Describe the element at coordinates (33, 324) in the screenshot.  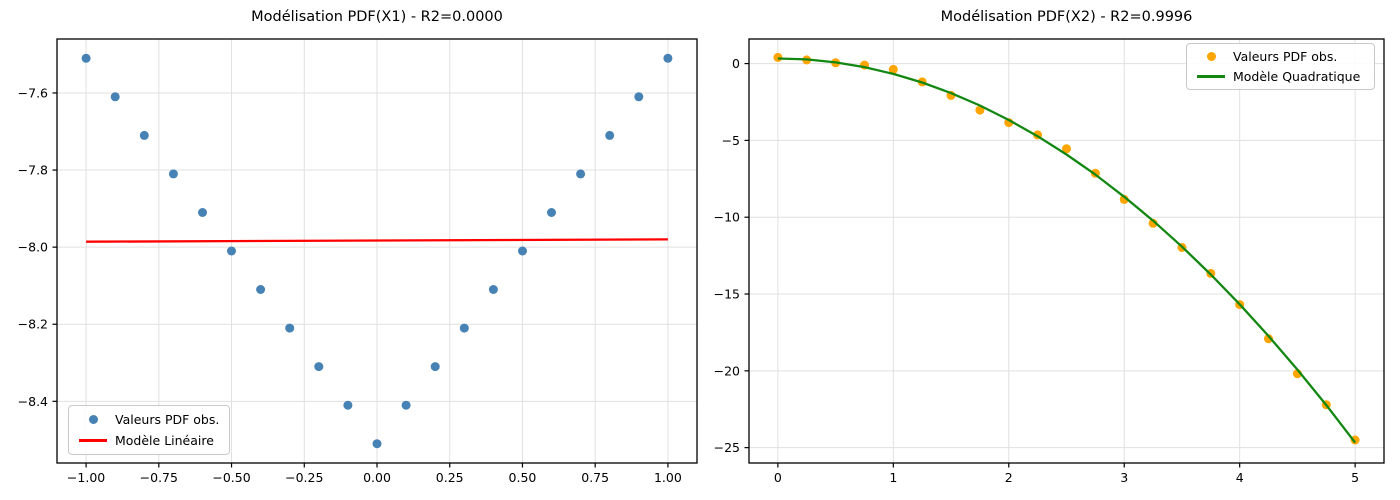
I see `y-tick-label: −8.2` at that location.